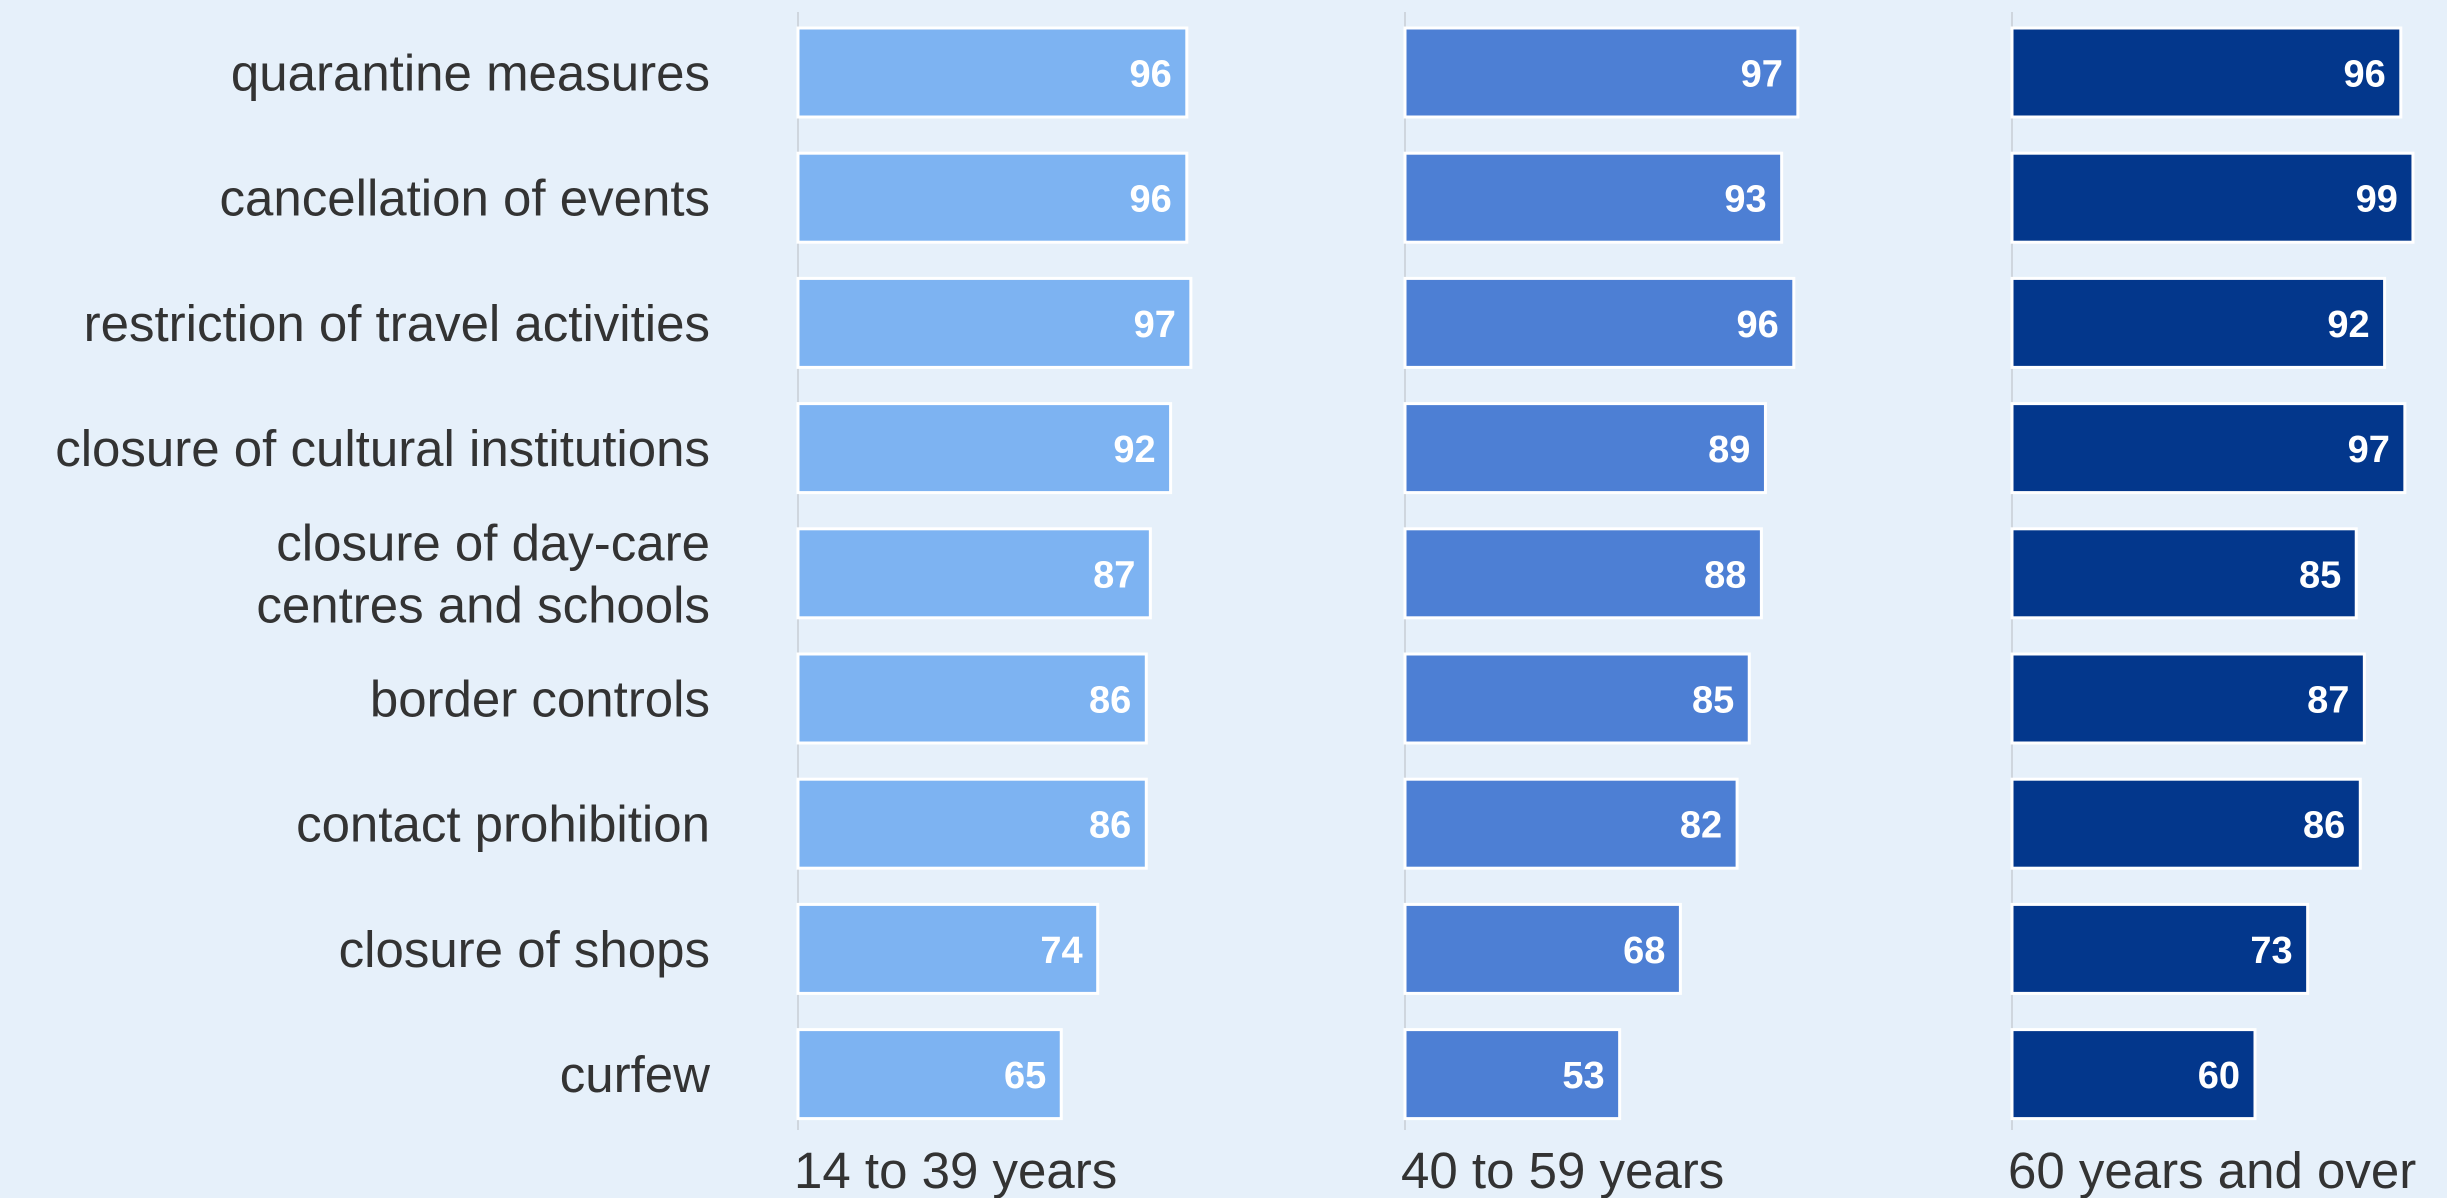 This screenshot has width=2447, height=1198. Describe the element at coordinates (397, 323) in the screenshot. I see `category-label: restriction of travel activities` at that location.